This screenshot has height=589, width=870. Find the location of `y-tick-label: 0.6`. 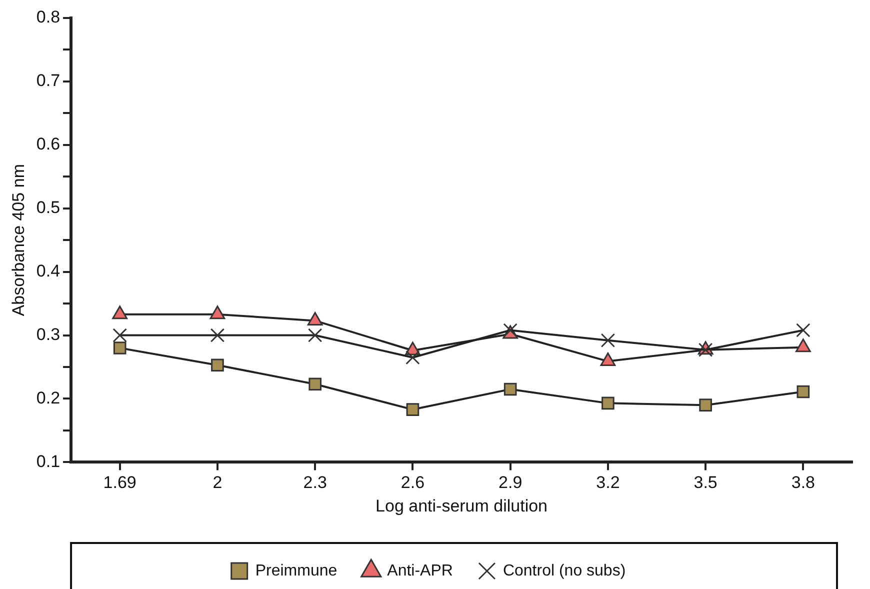

y-tick-label: 0.6 is located at coordinates (48, 144).